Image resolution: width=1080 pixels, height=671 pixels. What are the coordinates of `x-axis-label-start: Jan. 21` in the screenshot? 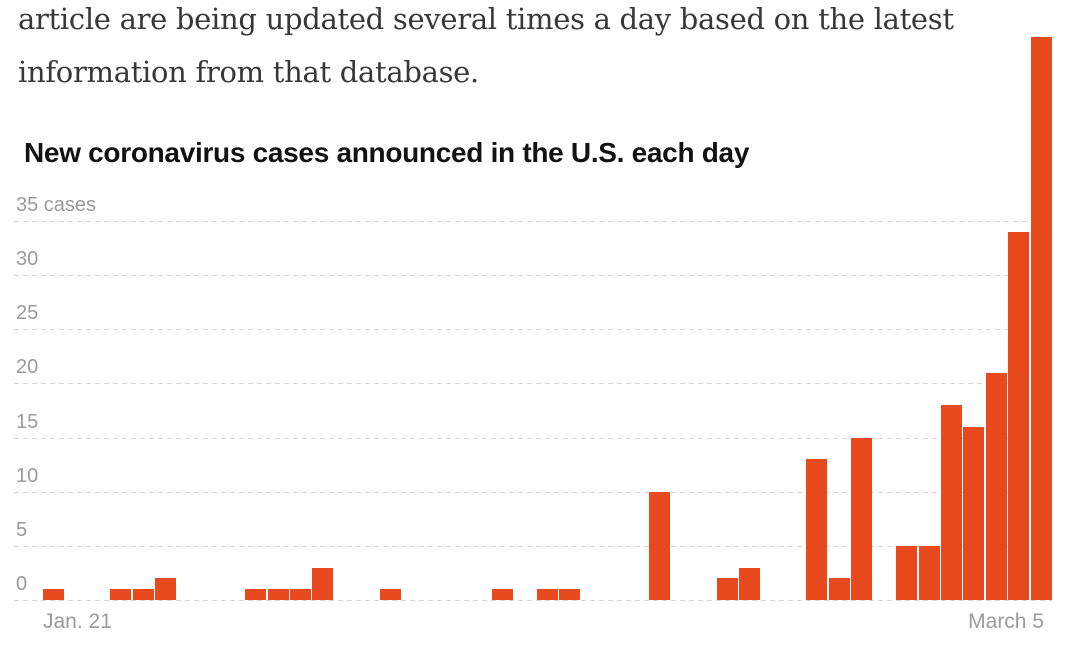 It's located at (77, 621).